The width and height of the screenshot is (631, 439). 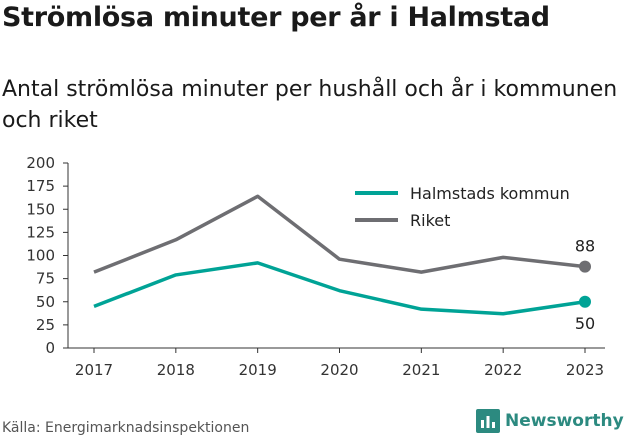 What do you see at coordinates (126, 428) in the screenshot?
I see `source-note: Källa: Energimarknadsinspektionen` at bounding box center [126, 428].